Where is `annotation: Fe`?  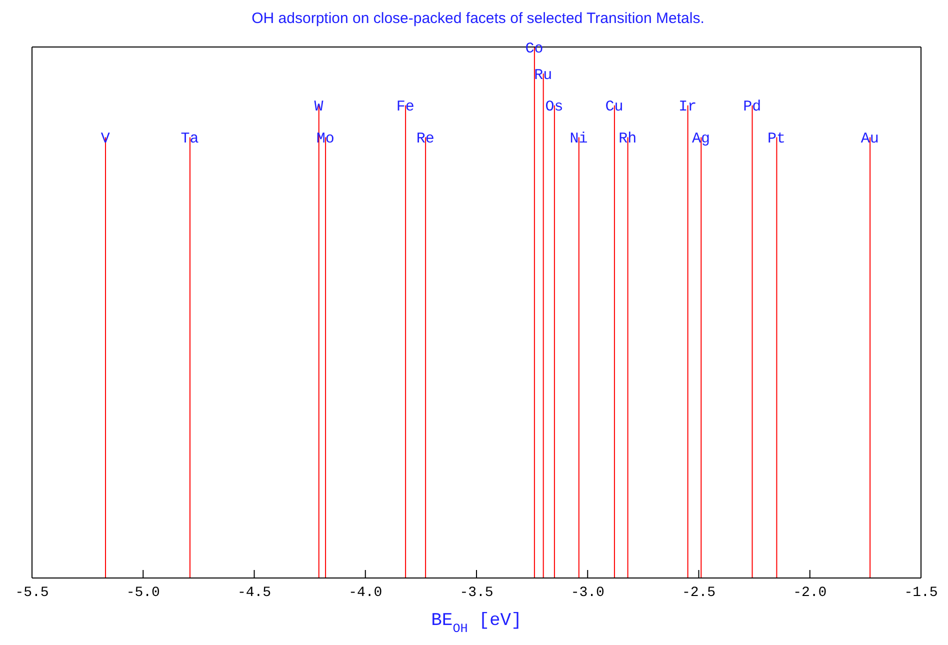 annotation: Fe is located at coordinates (405, 107).